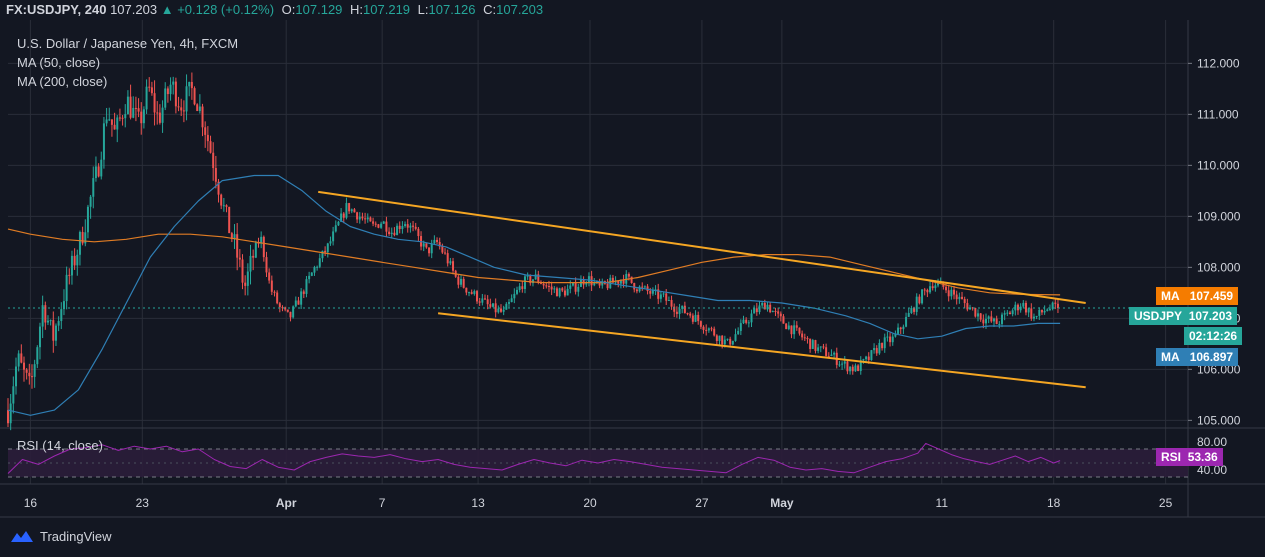 This screenshot has width=1265, height=557. I want to click on ma200-line, so click(534, 262).